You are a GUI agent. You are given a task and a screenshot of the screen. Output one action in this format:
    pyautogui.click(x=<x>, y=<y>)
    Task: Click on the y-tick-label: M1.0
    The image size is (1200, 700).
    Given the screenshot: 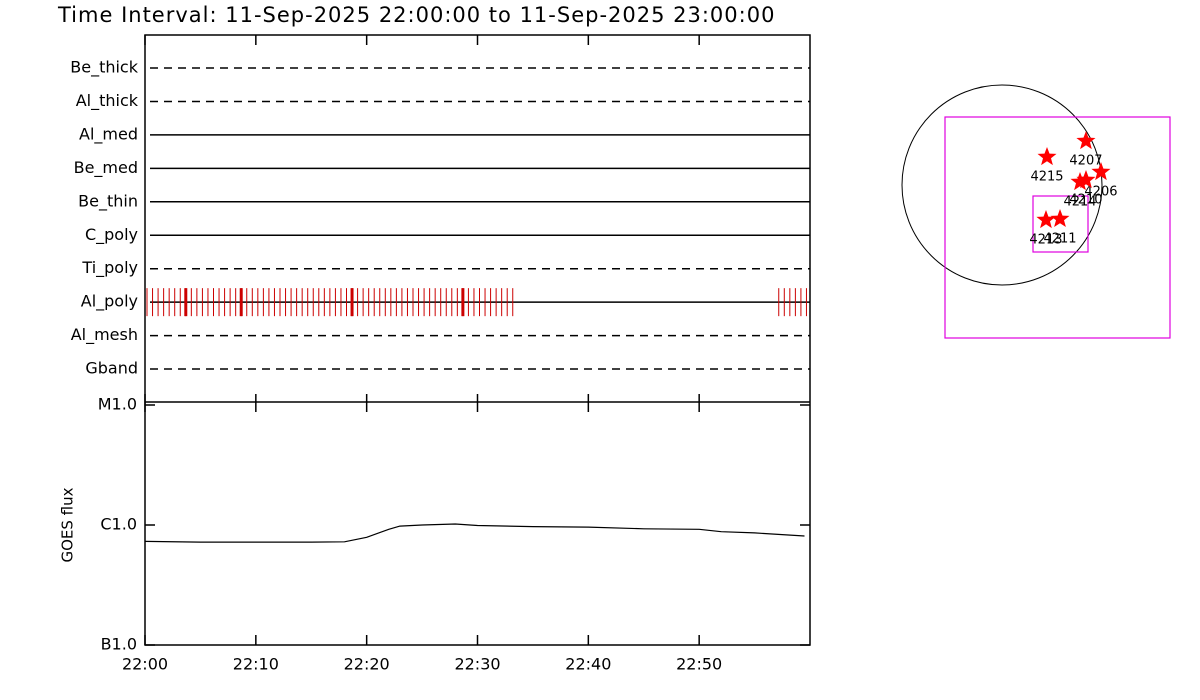 What is the action you would take?
    pyautogui.click(x=117, y=404)
    